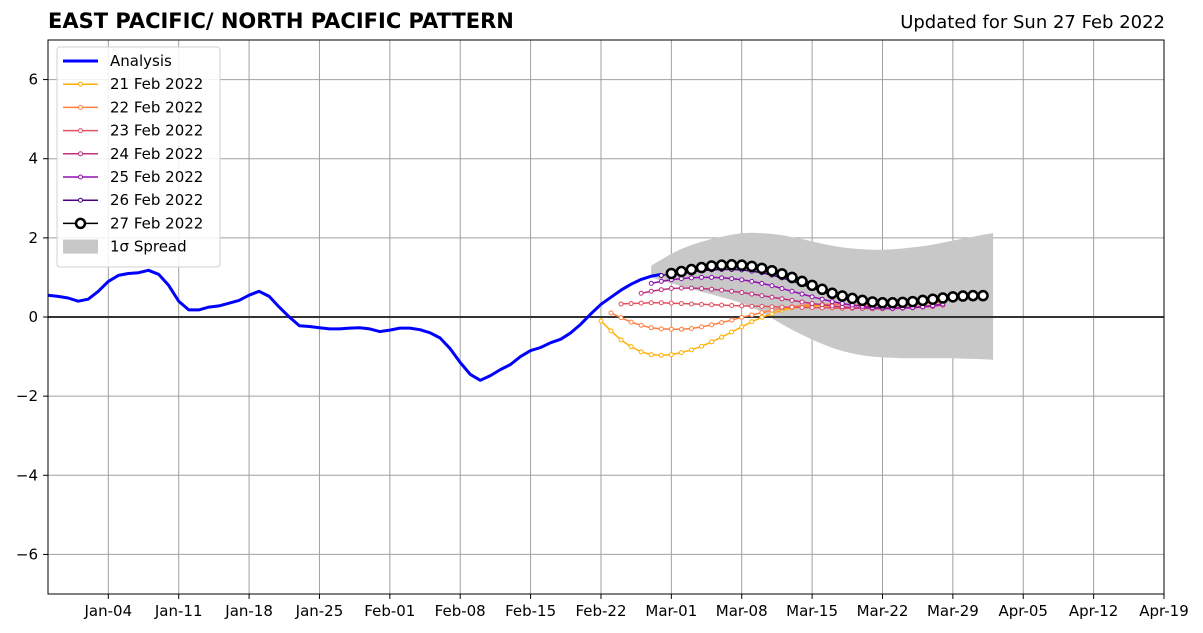 Image resolution: width=1203 pixels, height=633 pixels. I want to click on analysis-line, so click(354, 325).